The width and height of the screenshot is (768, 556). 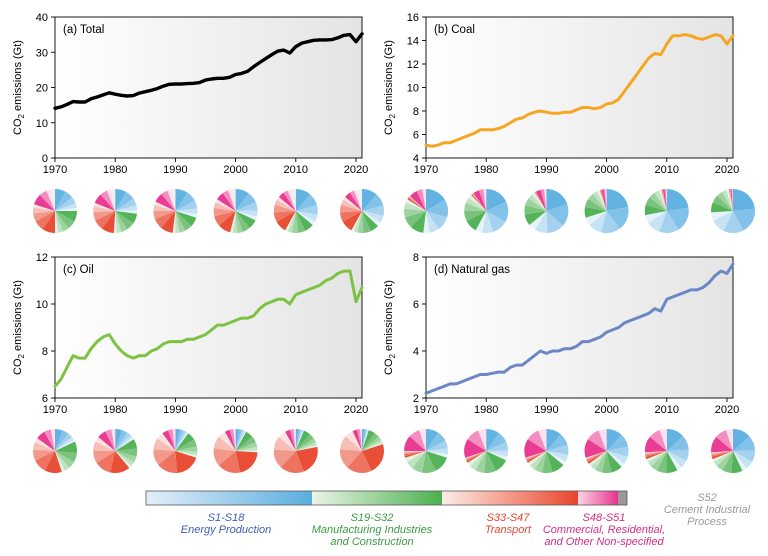 I want to click on panel-title: (a) Total, so click(x=83, y=30).